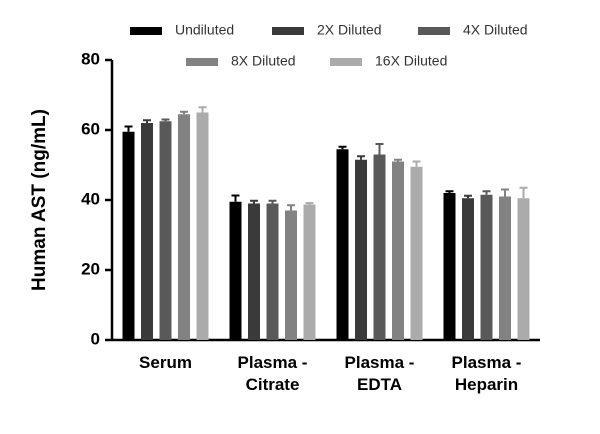 This screenshot has height=434, width=600. I want to click on x-tick-label: Serum, so click(165, 362).